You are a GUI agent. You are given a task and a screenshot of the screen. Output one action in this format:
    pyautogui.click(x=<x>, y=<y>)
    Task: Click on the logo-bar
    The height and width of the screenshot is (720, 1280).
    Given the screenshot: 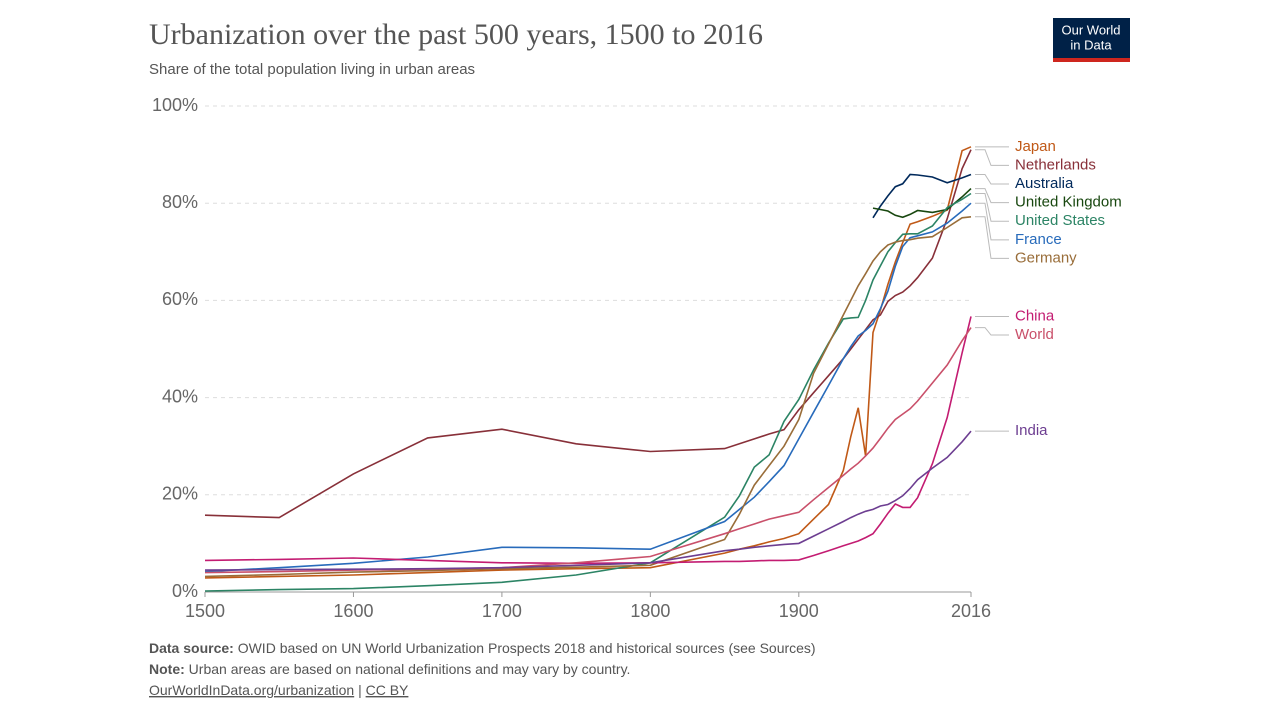 What is the action you would take?
    pyautogui.click(x=1091, y=60)
    